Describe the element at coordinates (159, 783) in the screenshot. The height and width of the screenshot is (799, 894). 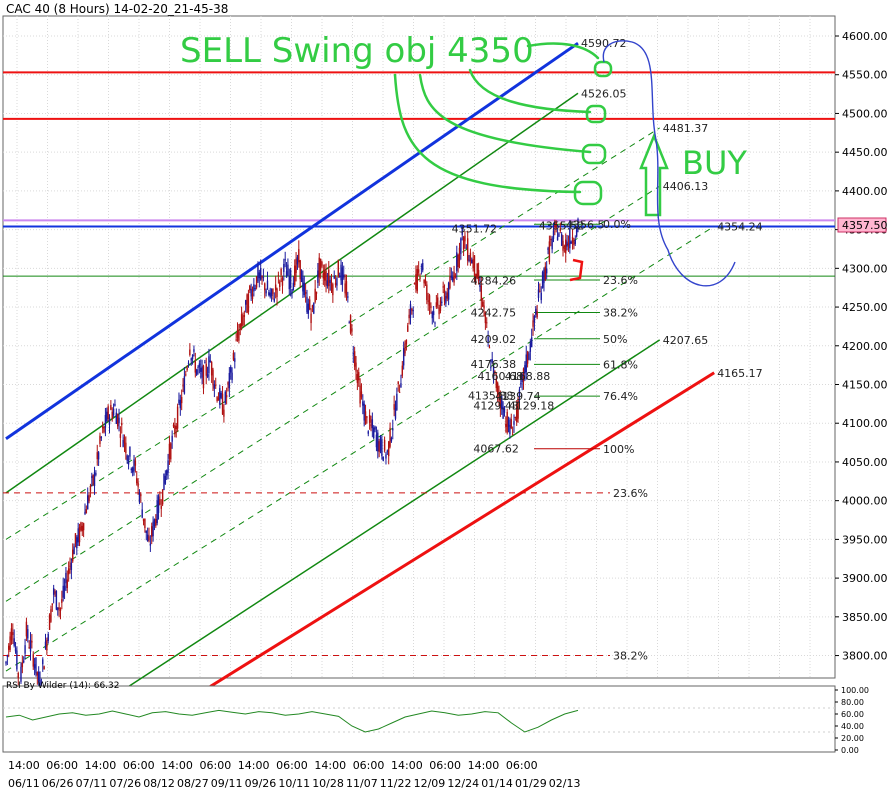
I see `x-date-label: 08/12` at that location.